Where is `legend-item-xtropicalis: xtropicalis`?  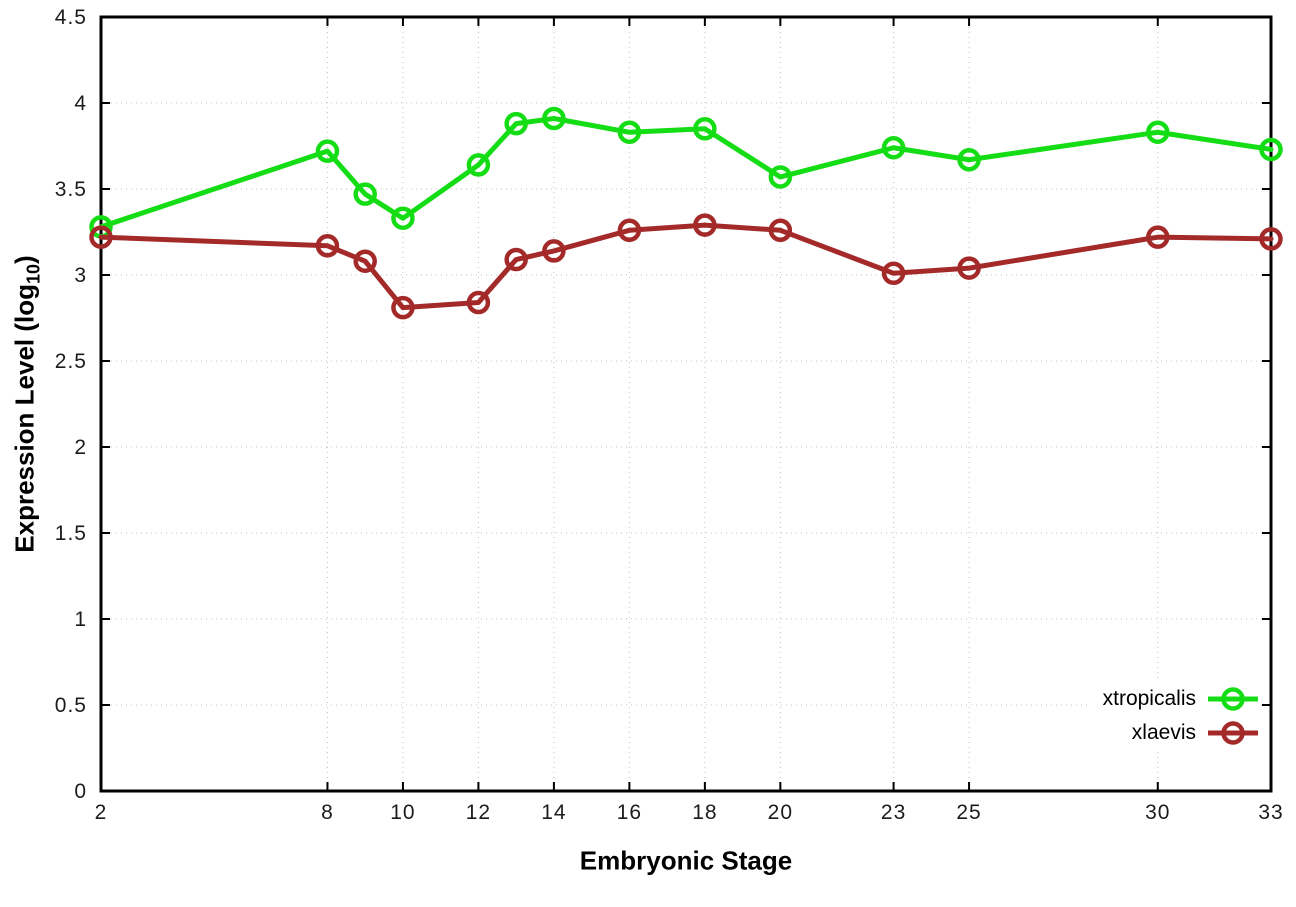
legend-item-xtropicalis: xtropicalis is located at coordinates (1175, 699).